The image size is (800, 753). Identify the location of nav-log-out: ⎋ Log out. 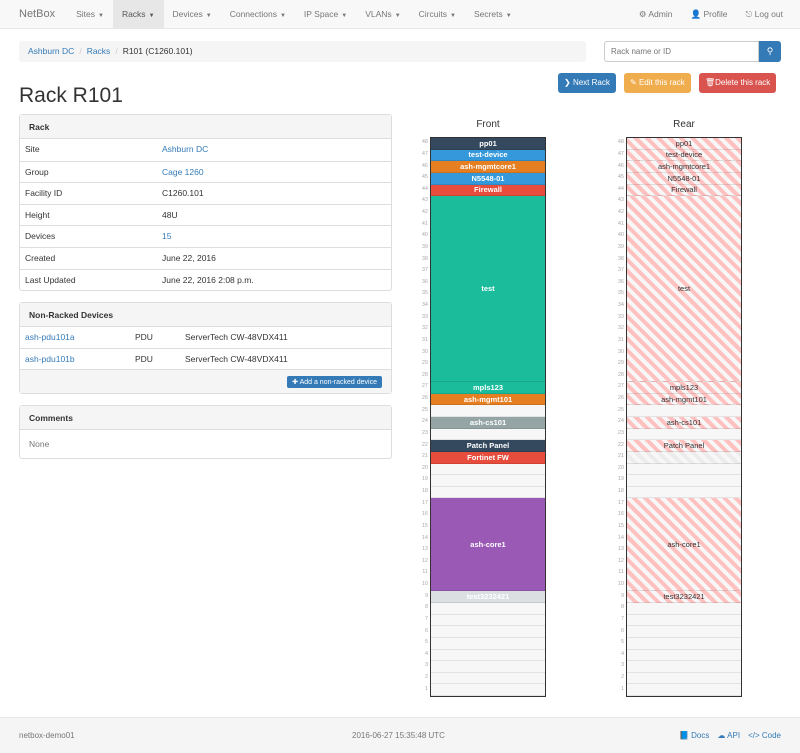
(764, 14).